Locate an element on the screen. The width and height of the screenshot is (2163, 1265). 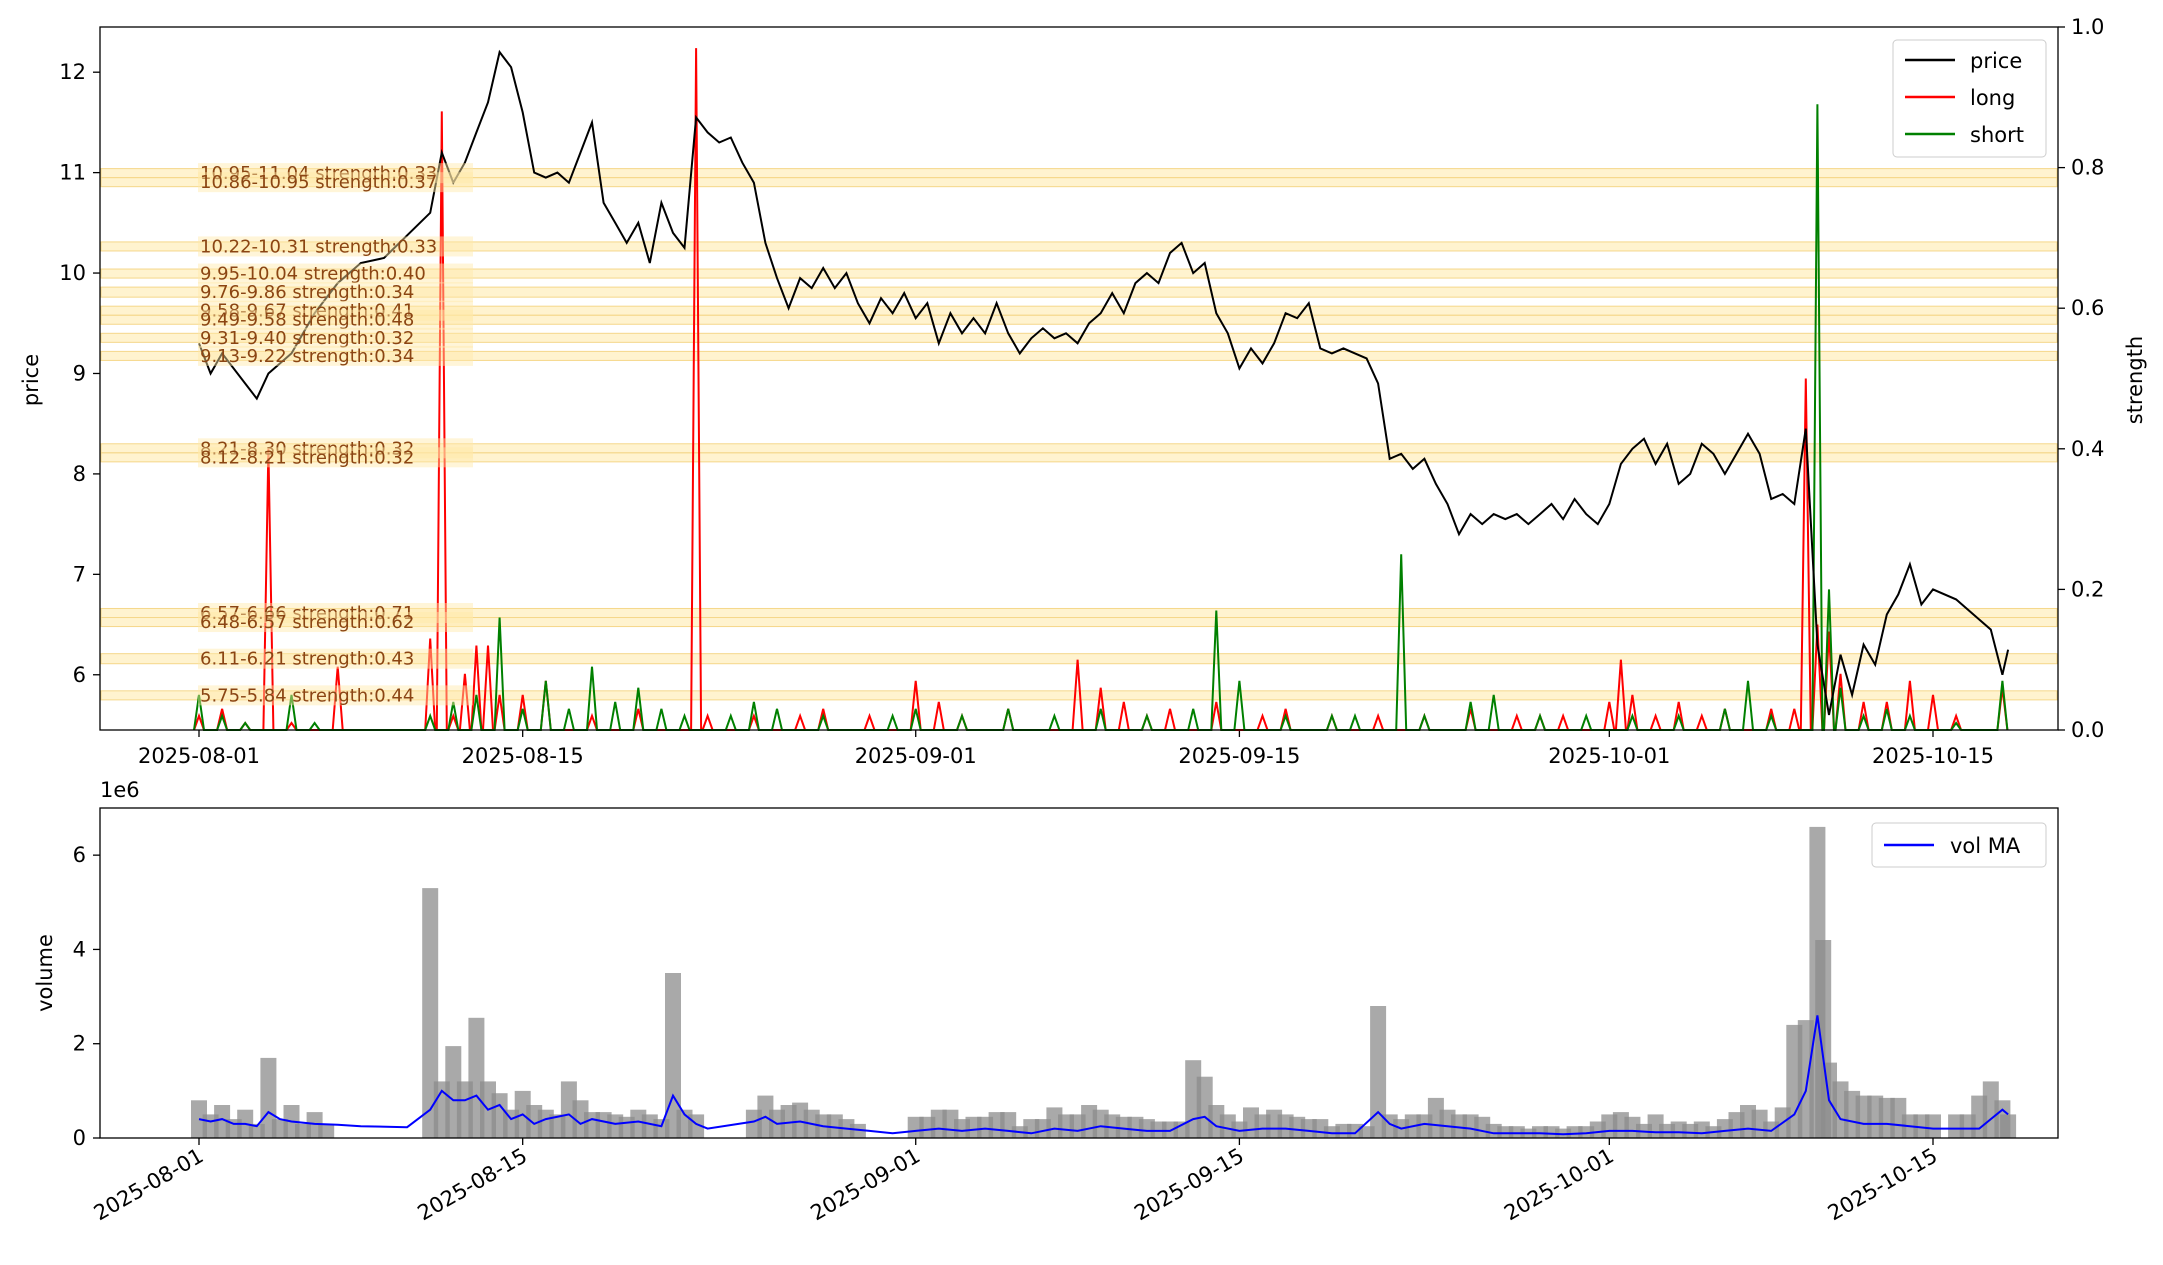
volume-axis-ticks: 0 2 4 6 is located at coordinates (86, 996).